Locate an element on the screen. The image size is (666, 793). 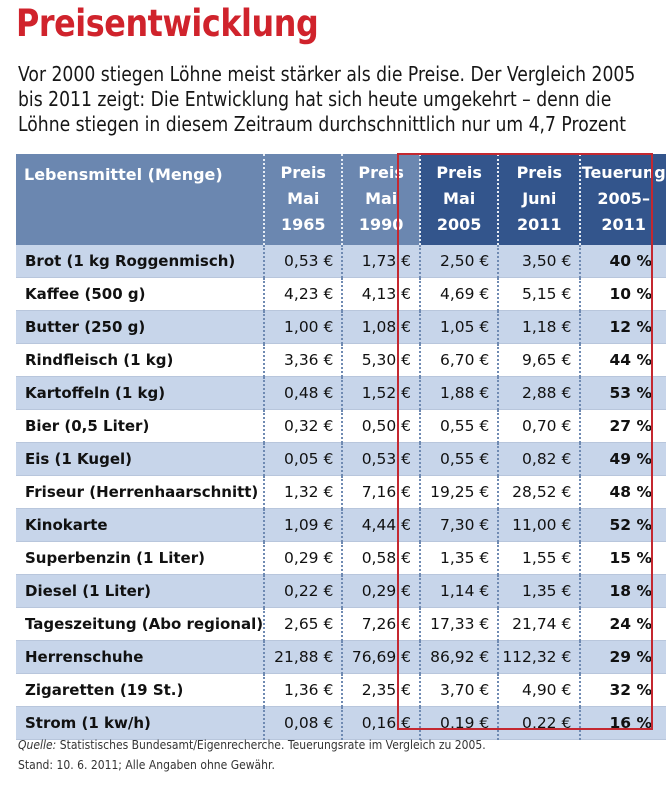
table-row: Kinokarte 1,09 €4,44 €7,30 €11,00 €52 % is located at coordinates (341, 525).